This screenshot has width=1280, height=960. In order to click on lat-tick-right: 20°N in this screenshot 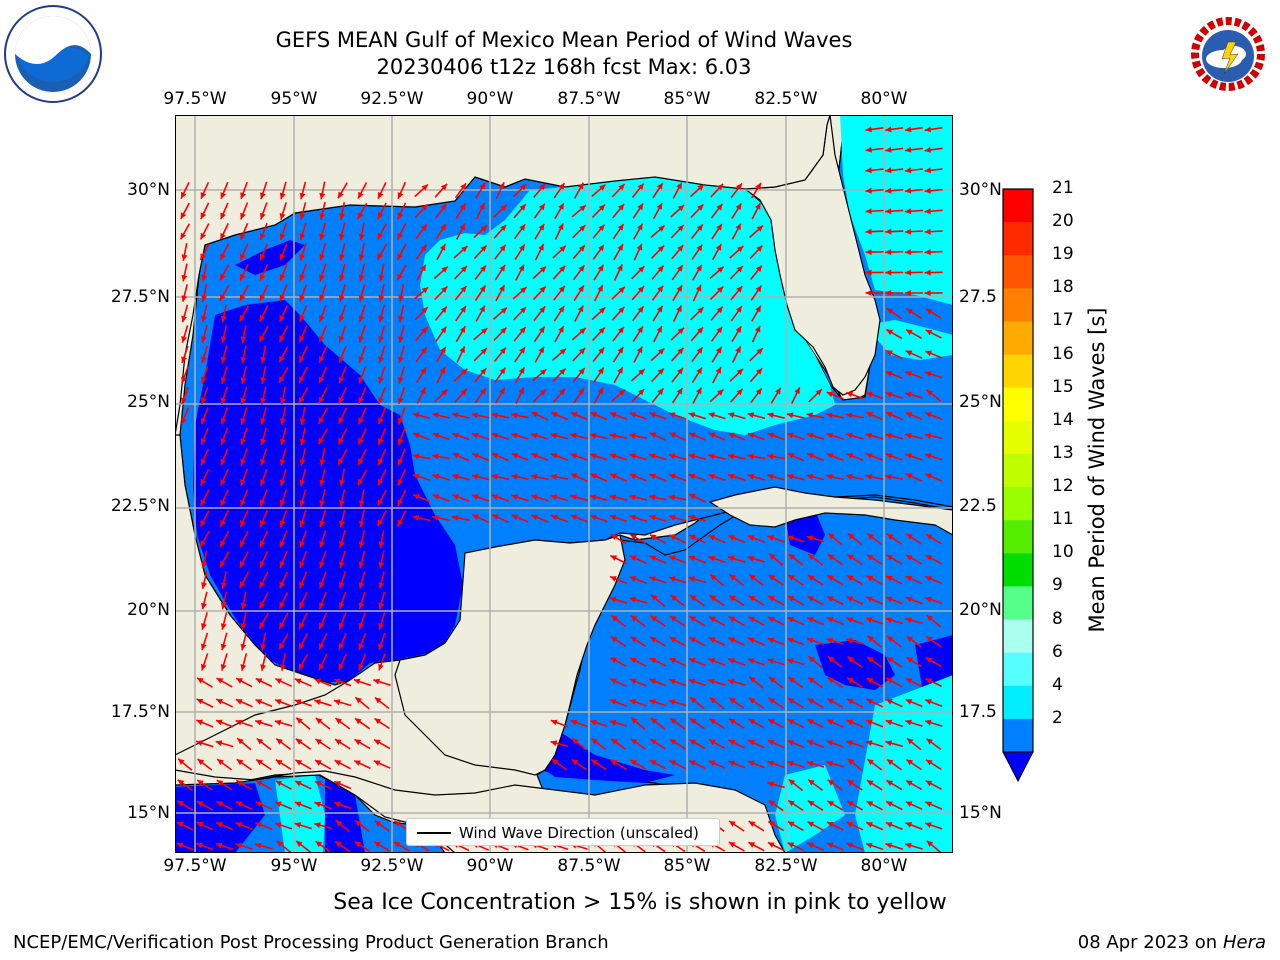, I will do `click(980, 610)`.